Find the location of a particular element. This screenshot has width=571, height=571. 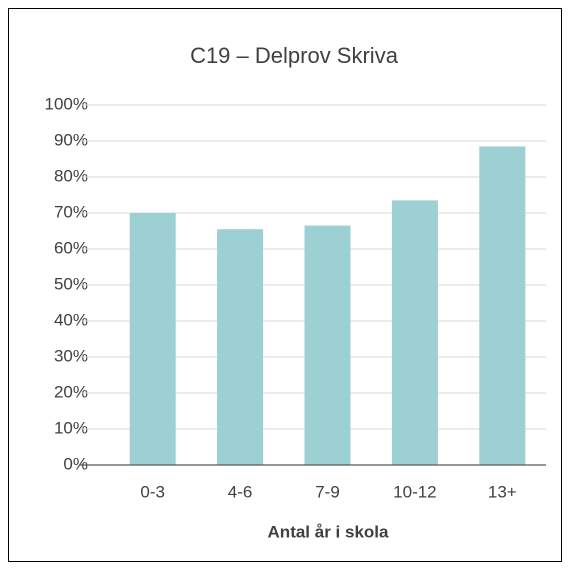

y-tick-label: 30% is located at coordinates (71, 355).